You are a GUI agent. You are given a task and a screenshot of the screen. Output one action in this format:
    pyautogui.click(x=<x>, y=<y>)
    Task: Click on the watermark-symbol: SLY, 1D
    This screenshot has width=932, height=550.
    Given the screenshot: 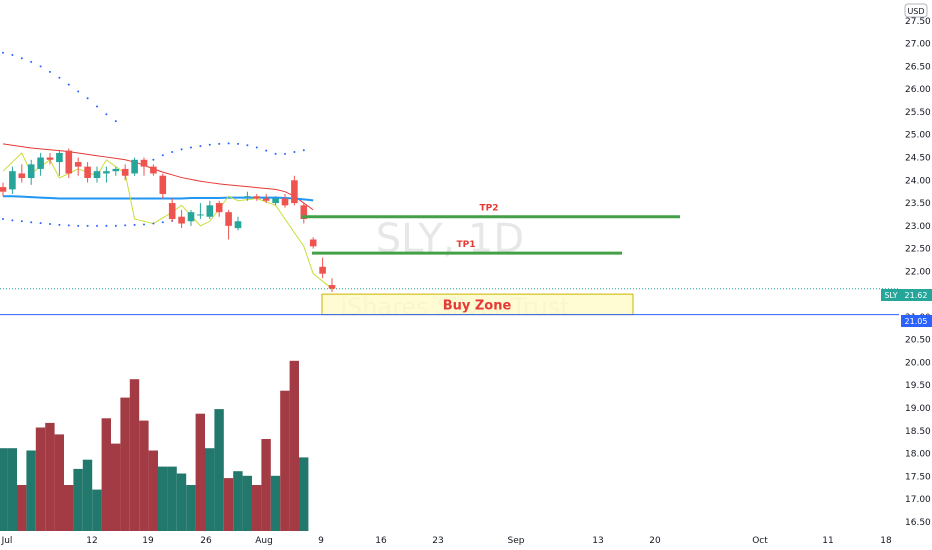 What is the action you would take?
    pyautogui.click(x=450, y=239)
    